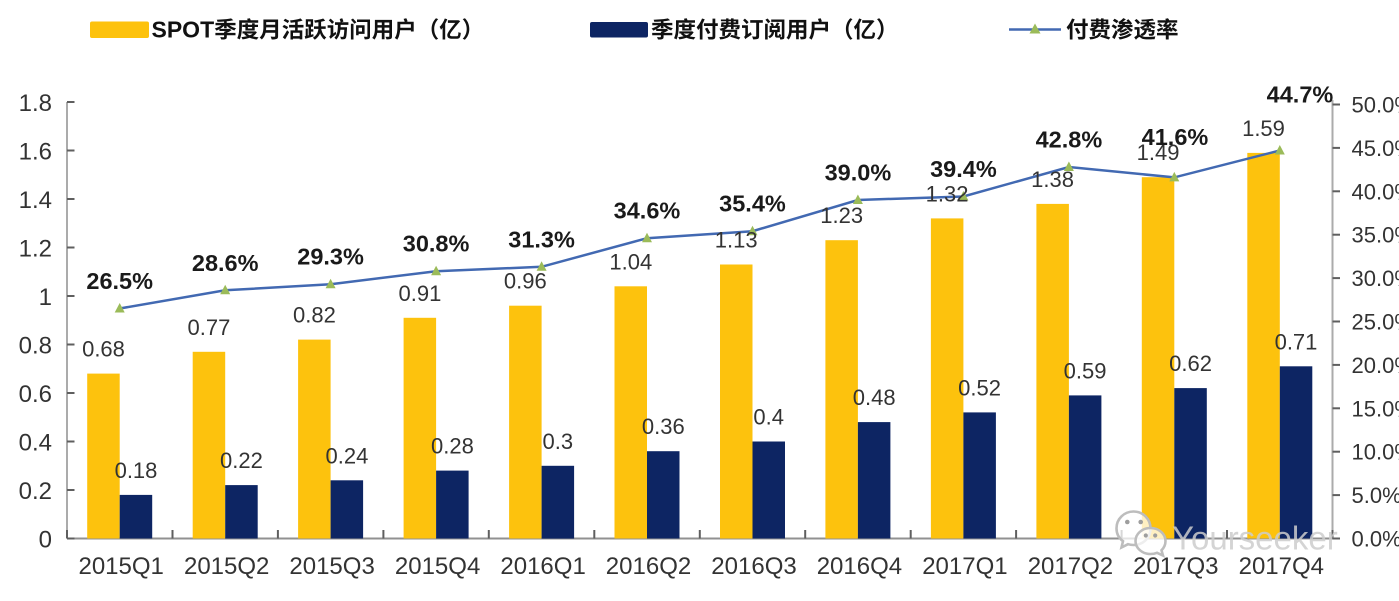 This screenshot has height=601, width=1399. I want to click on svg-text: 0.71, so click(1296, 341).